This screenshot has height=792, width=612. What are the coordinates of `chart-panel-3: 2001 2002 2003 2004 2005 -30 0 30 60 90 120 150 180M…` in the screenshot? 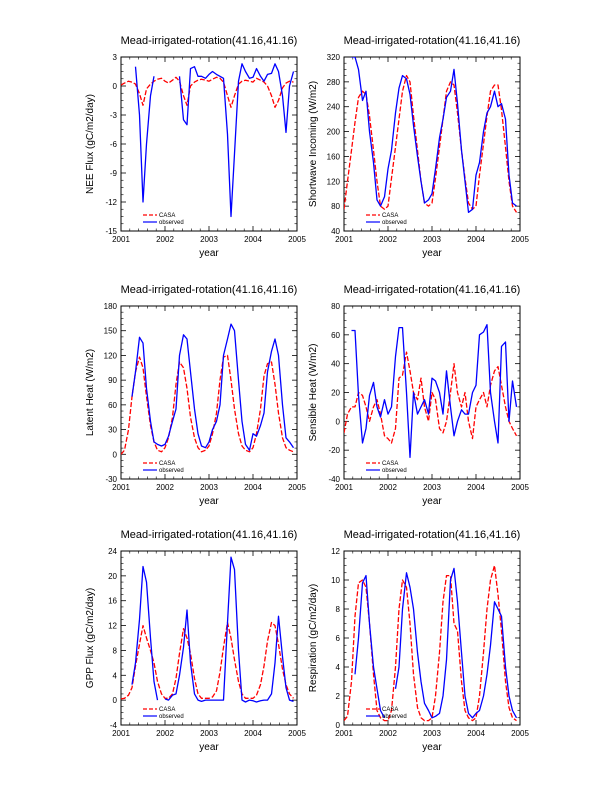 It's located at (195, 395).